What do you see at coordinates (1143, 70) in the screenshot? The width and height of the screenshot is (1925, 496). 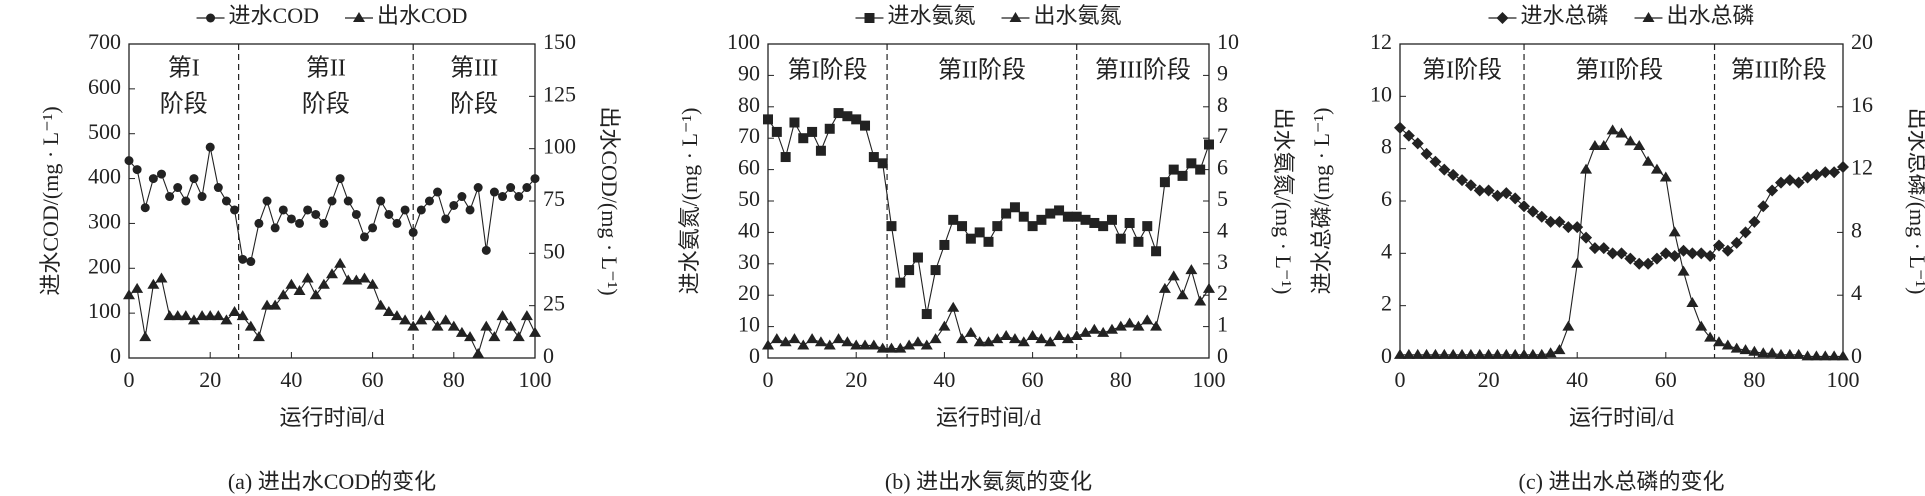 I see `phase-label: 第III阶段` at bounding box center [1143, 70].